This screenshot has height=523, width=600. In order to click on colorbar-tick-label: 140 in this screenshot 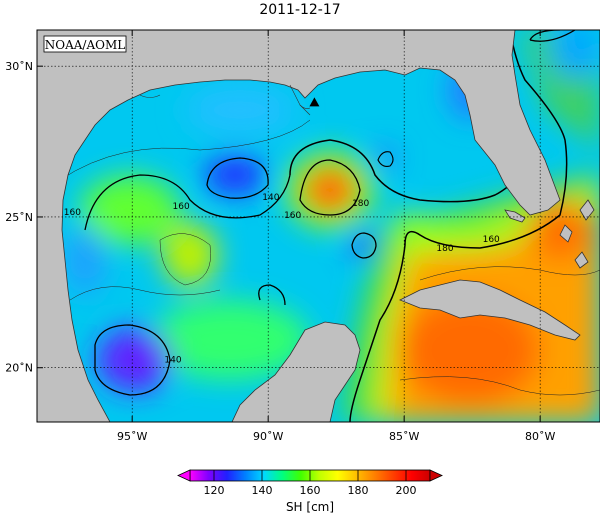, I will do `click(262, 490)`.